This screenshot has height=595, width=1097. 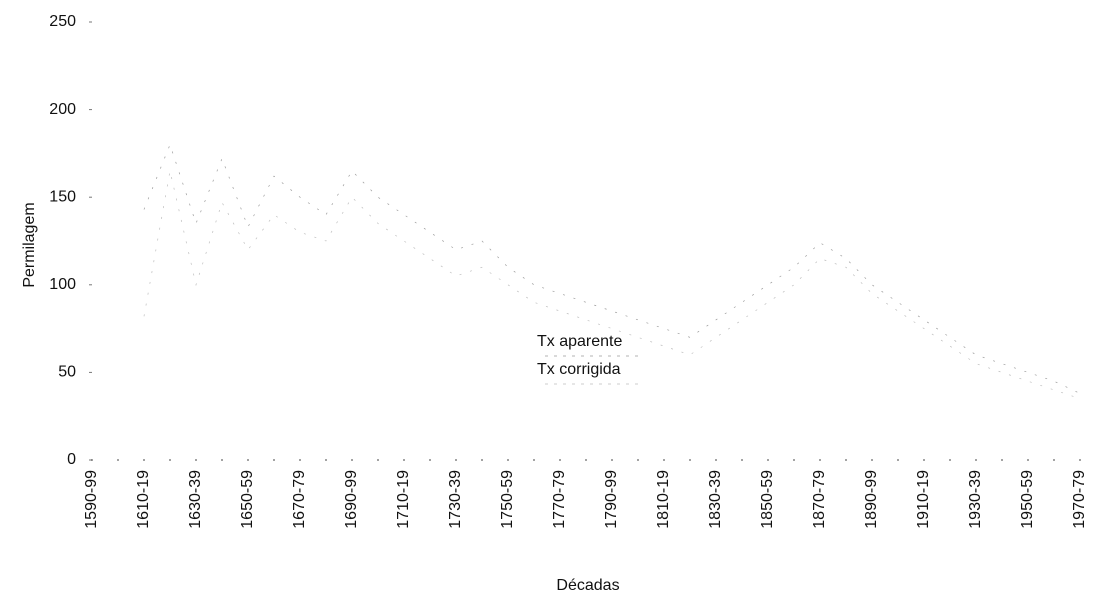 I want to click on x-tick-label: 1830-39, so click(x=715, y=499).